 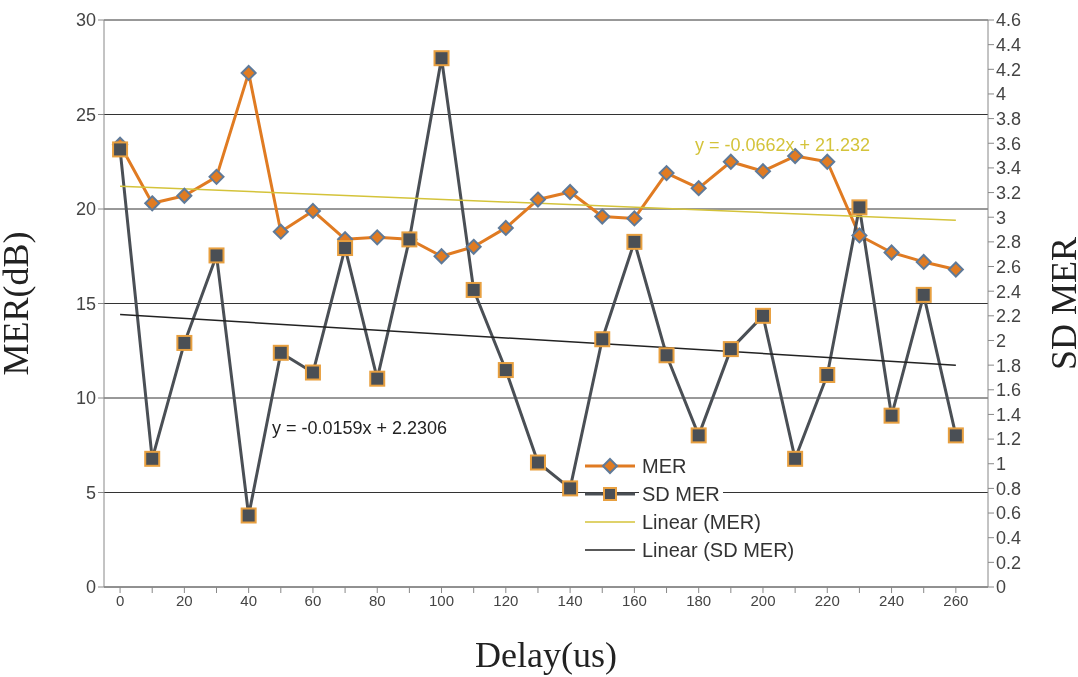 What do you see at coordinates (85, 303) in the screenshot?
I see `y-tick-label: 15` at bounding box center [85, 303].